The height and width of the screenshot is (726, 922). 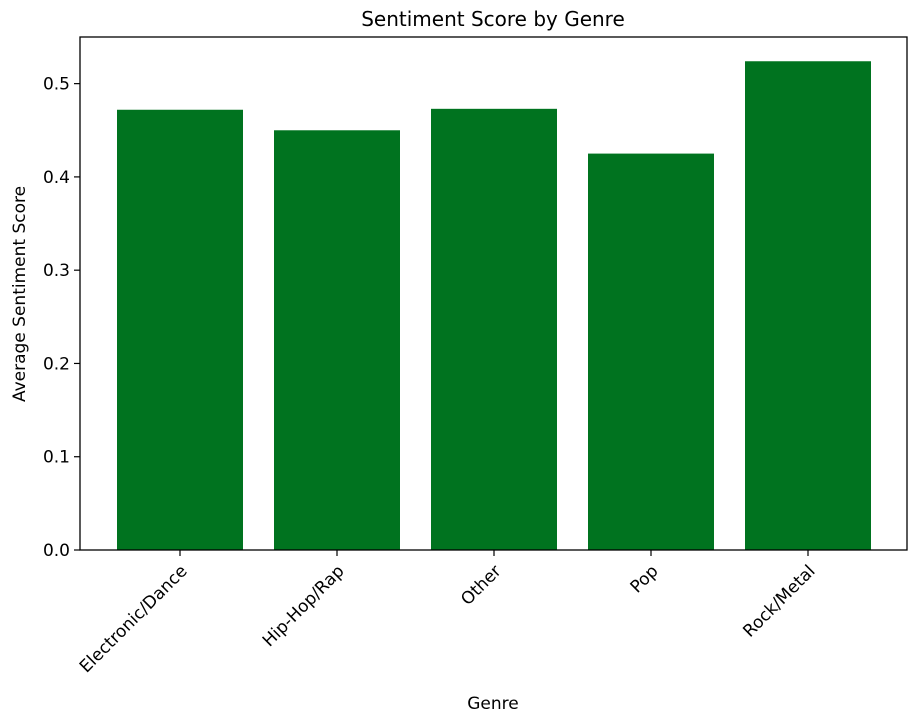 I want to click on y-axis-label: Average Sentiment Score, so click(x=20, y=294).